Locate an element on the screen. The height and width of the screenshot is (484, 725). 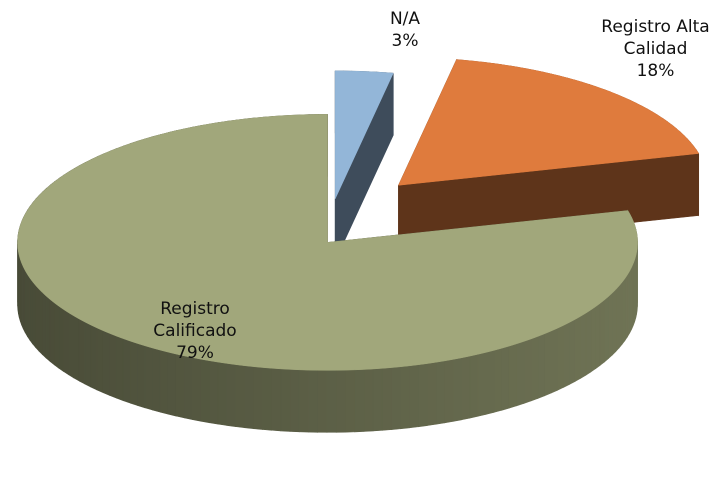
category-label: N/A is located at coordinates (405, 19).